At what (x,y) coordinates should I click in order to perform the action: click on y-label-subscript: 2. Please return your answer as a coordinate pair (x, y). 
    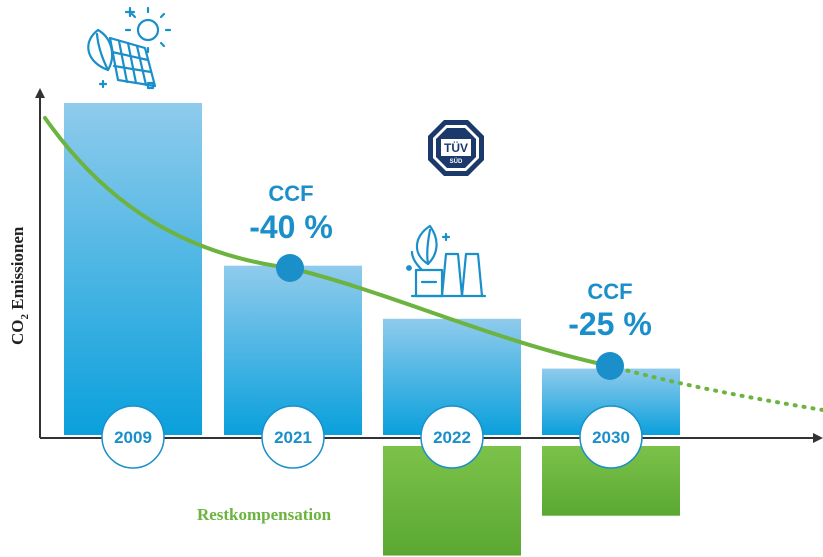
    Looking at the image, I should click on (25, 317).